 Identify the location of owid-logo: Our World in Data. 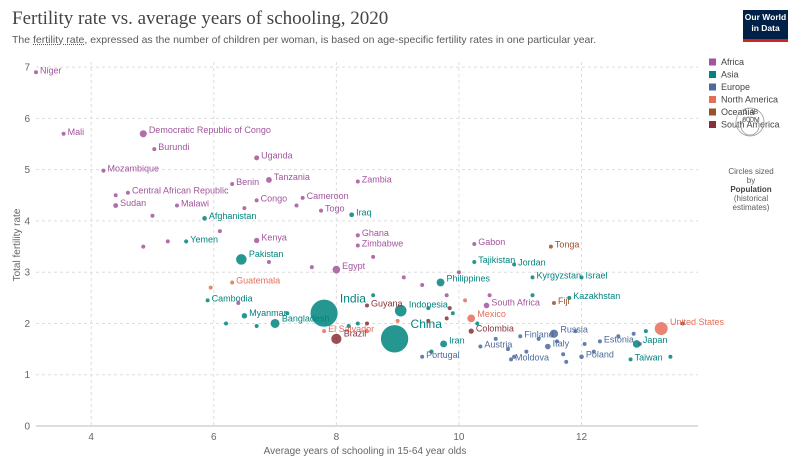
(765, 26).